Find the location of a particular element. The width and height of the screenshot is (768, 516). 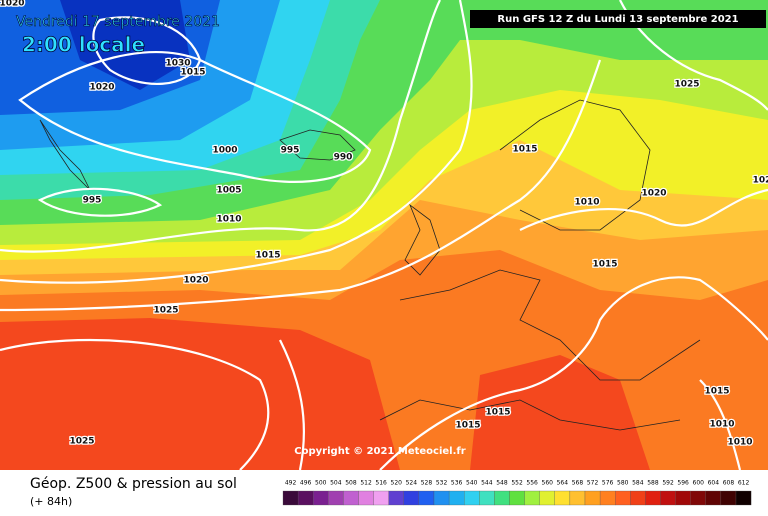

legend-value: 532 is located at coordinates (442, 483).